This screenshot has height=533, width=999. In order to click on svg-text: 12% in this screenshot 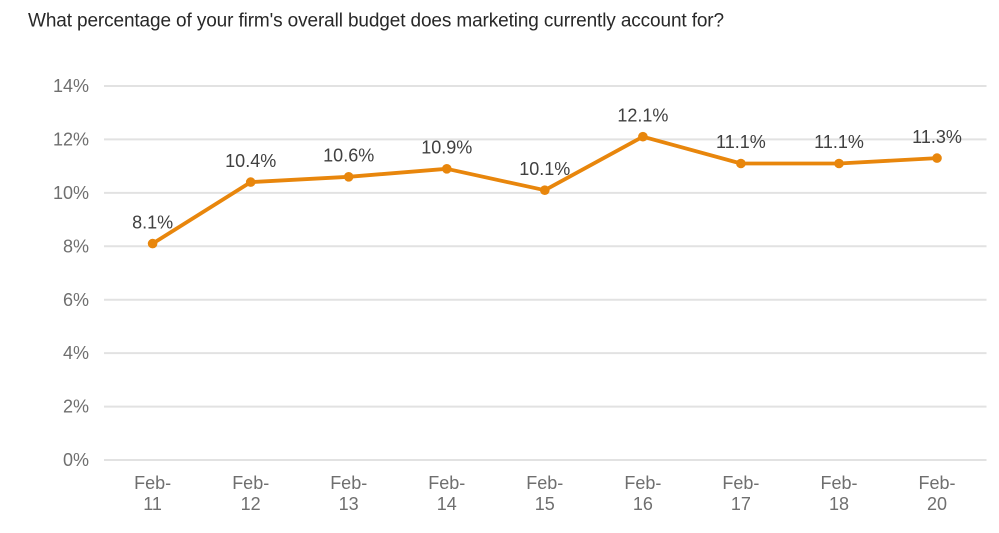, I will do `click(71, 140)`.